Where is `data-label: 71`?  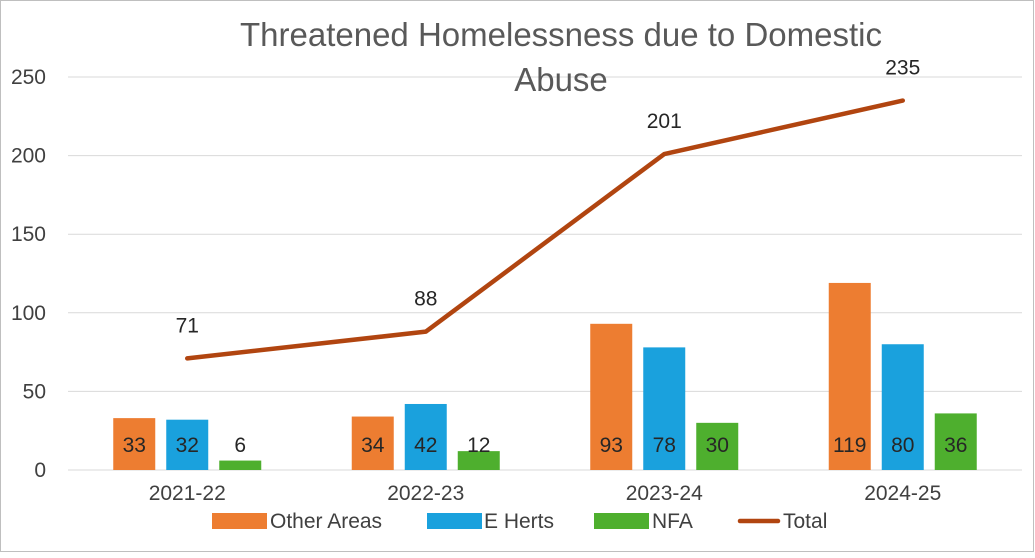 data-label: 71 is located at coordinates (187, 325).